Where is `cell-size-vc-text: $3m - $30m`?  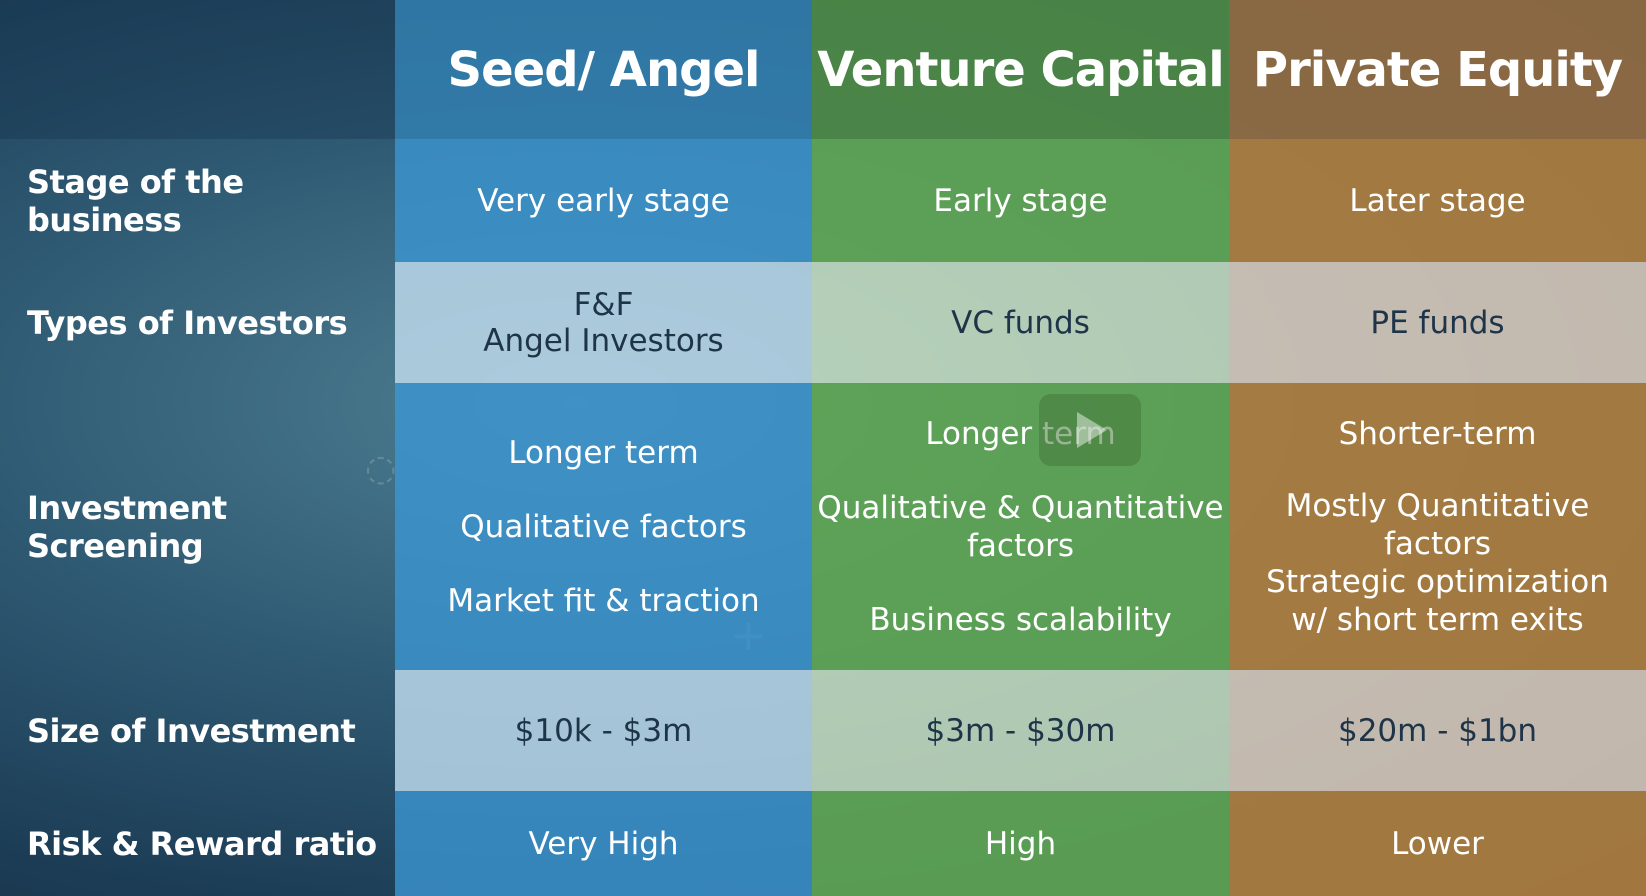
cell-size-vc-text: $3m - $30m is located at coordinates (1020, 730).